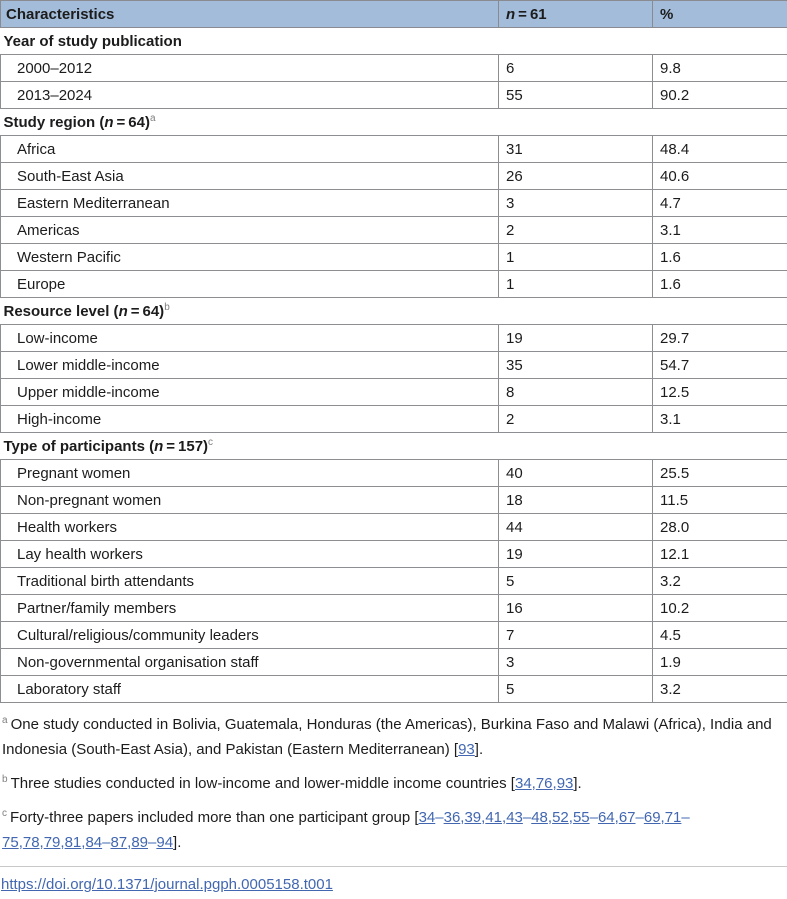 Image resolution: width=787 pixels, height=899 pixels. What do you see at coordinates (544, 783) in the screenshot?
I see `citation-link: 76` at bounding box center [544, 783].